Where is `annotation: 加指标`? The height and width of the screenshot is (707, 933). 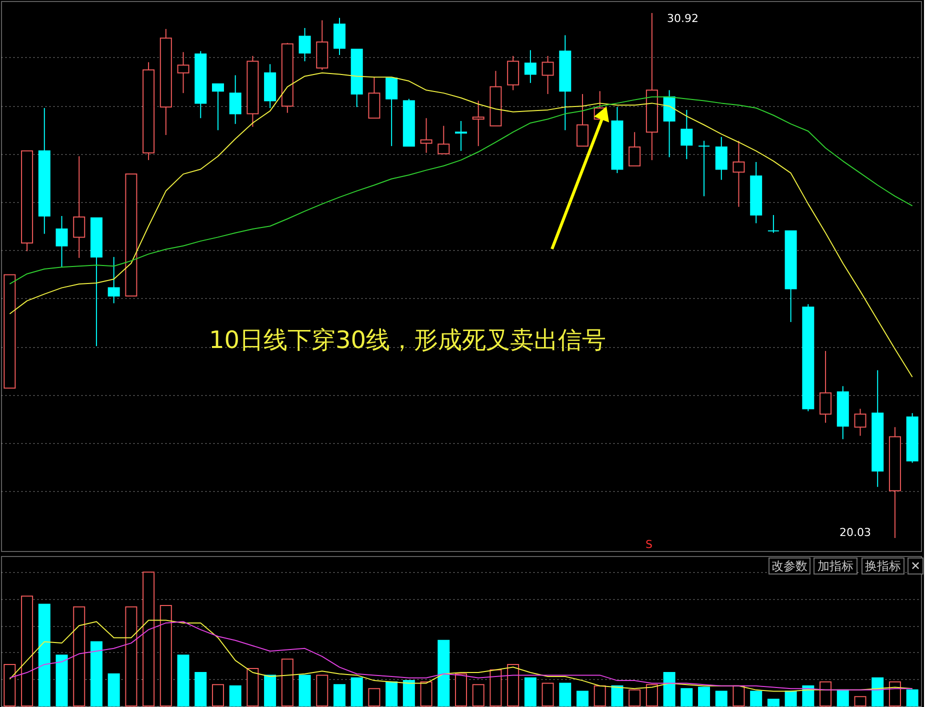
annotation: 加指标 is located at coordinates (836, 566).